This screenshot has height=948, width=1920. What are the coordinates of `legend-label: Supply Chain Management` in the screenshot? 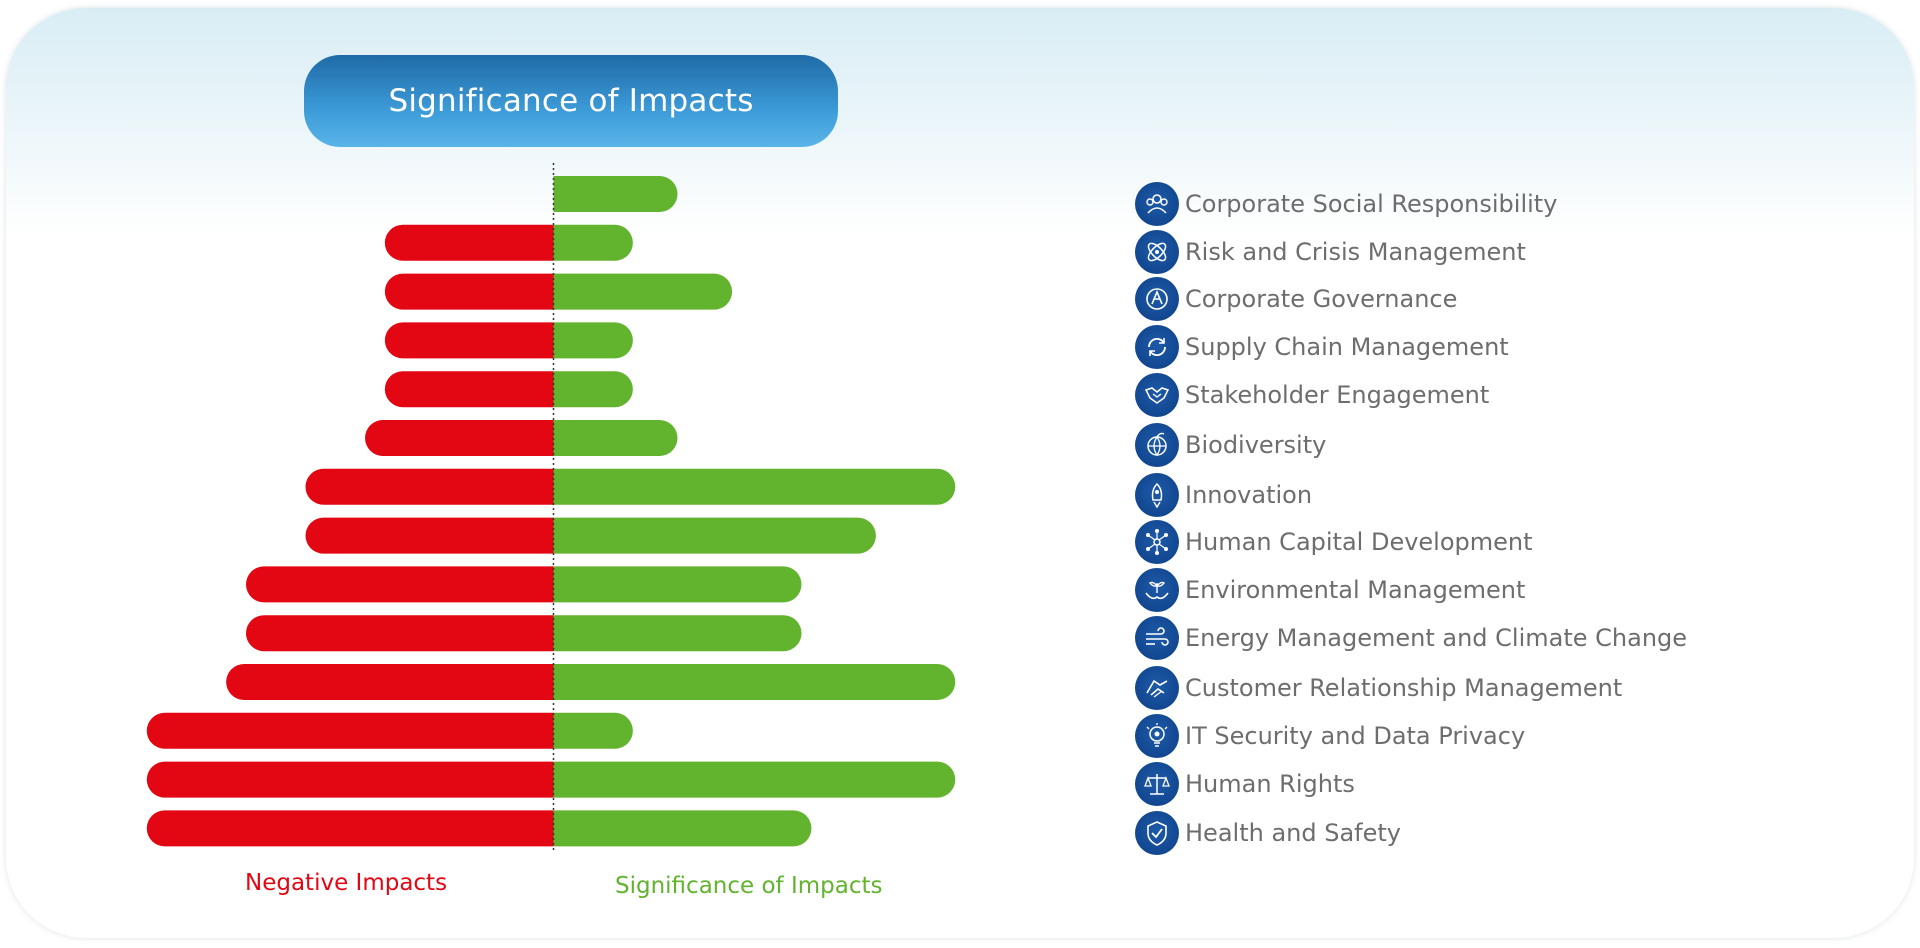 It's located at (1347, 347).